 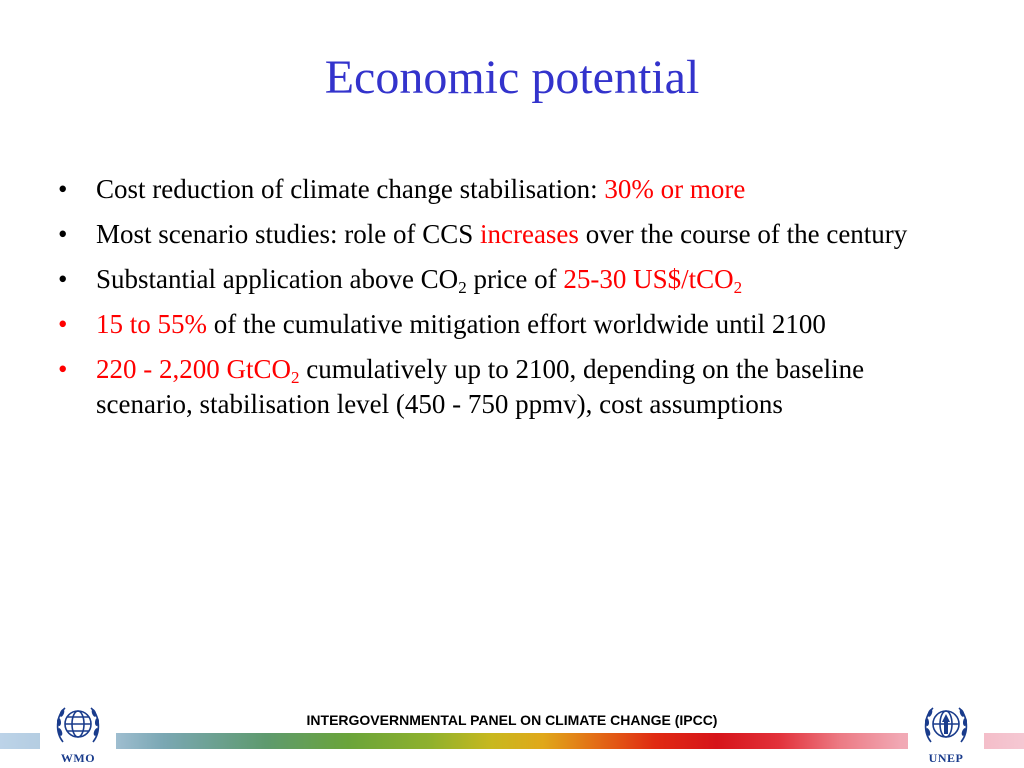 What do you see at coordinates (512, 77) in the screenshot?
I see `slide-title: Economic potential` at bounding box center [512, 77].